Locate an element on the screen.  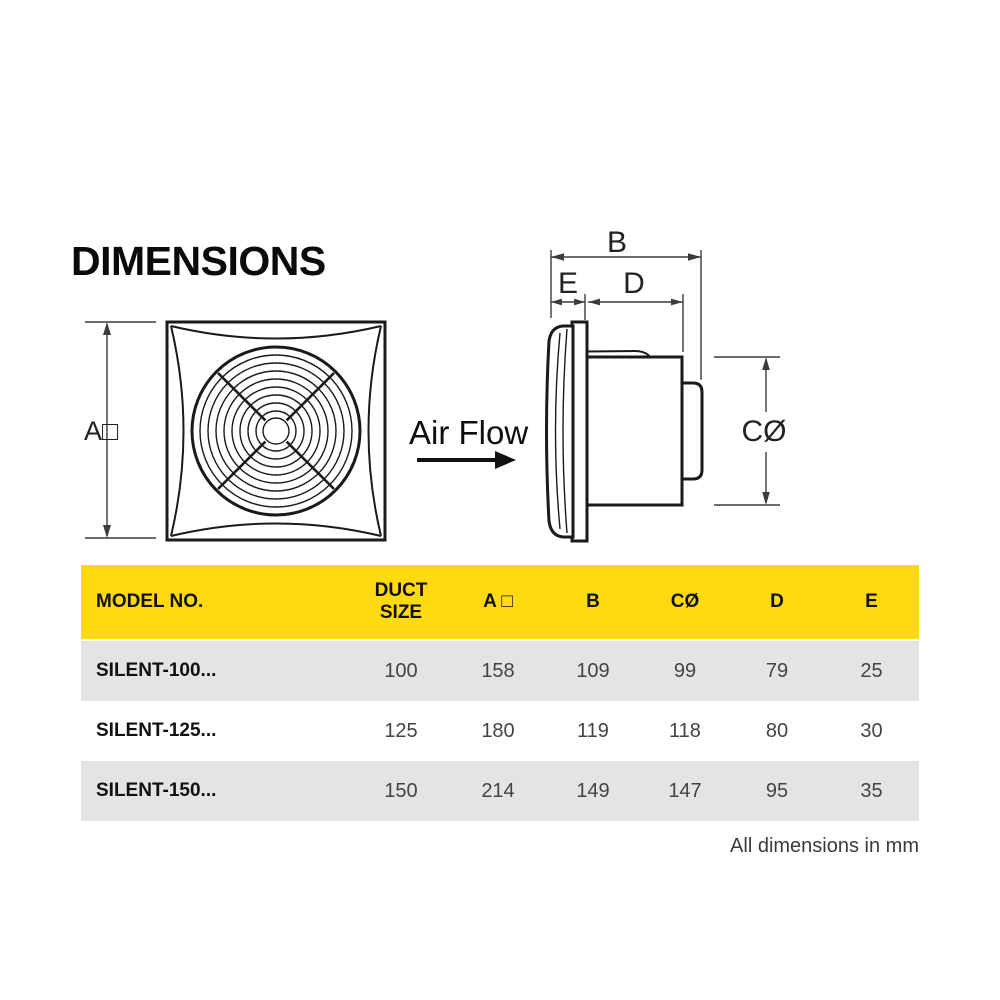
side-view-drawing: B E D is located at coordinates (666, 384).